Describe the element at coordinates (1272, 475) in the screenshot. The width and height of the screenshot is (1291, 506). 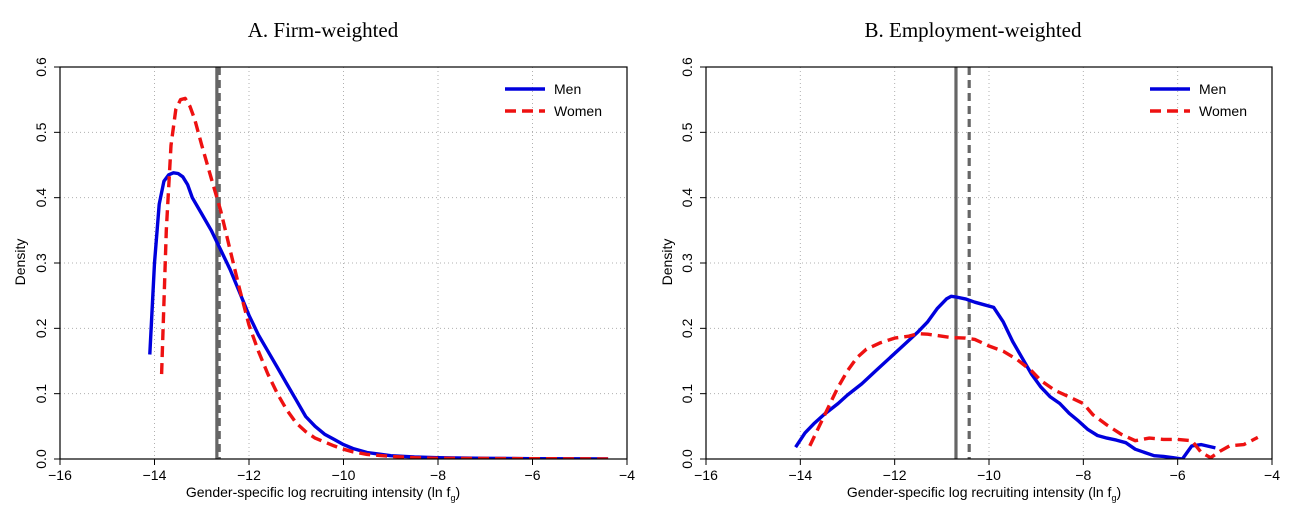
I see `panel-b-xtick-label: −4` at that location.